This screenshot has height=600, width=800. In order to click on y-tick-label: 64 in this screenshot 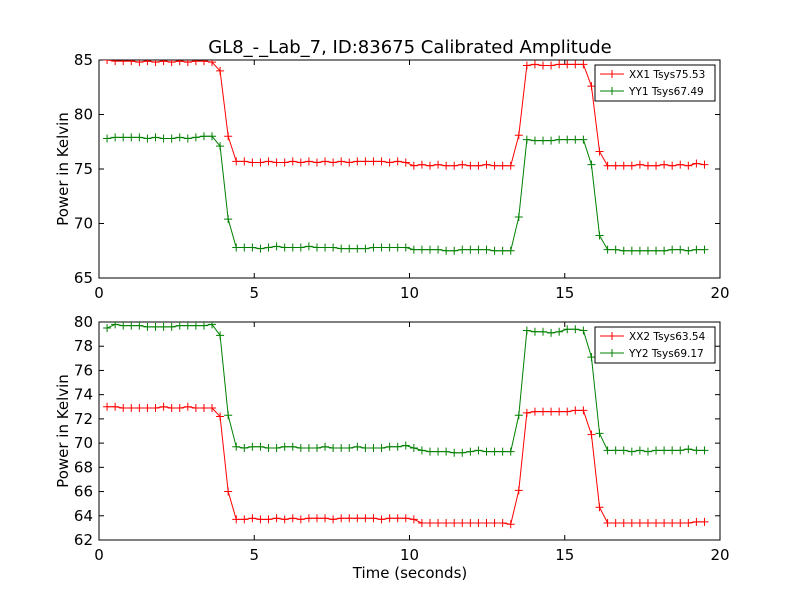, I will do `click(83, 516)`.